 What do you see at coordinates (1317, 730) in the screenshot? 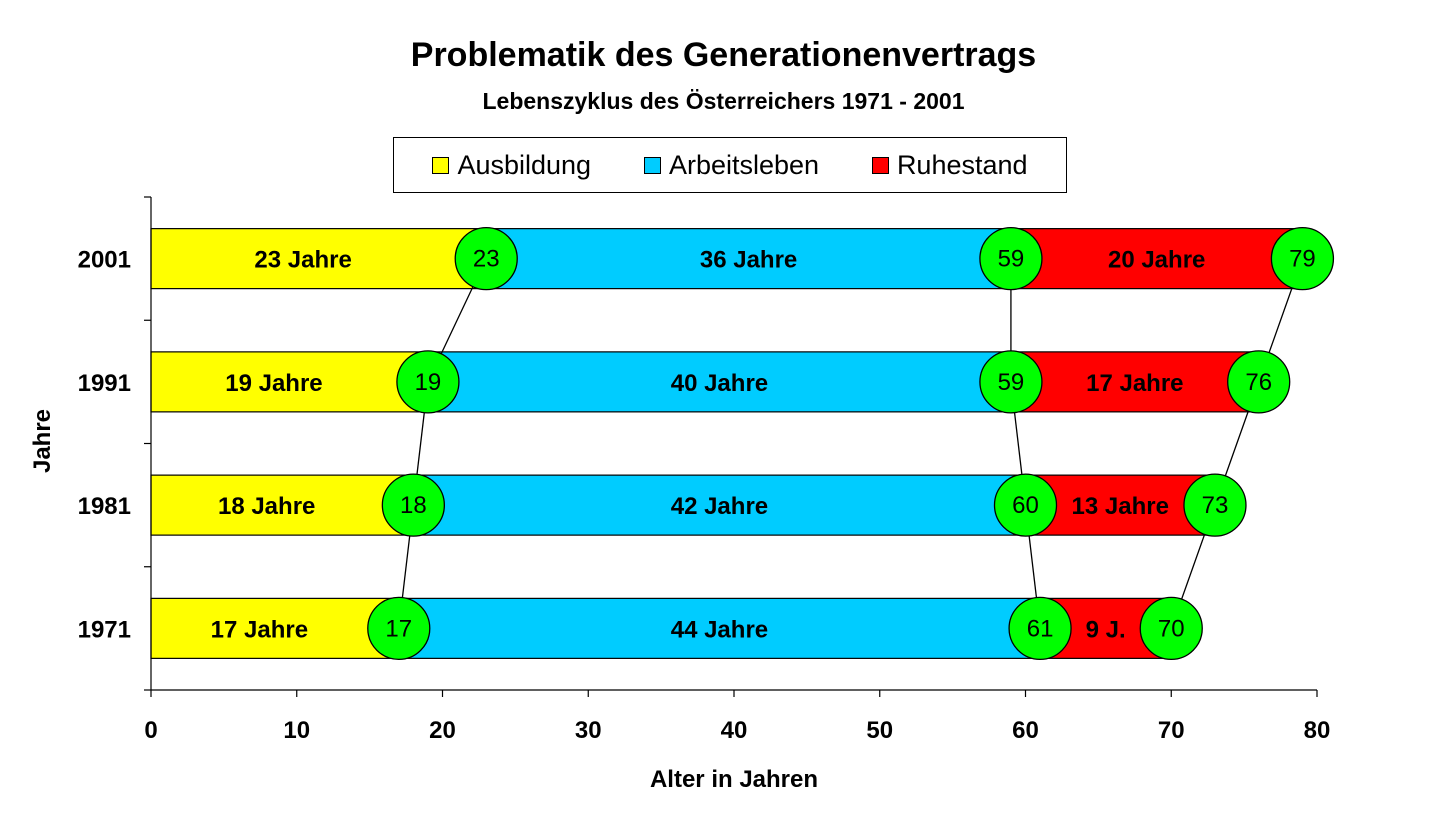
I see `x-tick-label-80: 80` at bounding box center [1317, 730].